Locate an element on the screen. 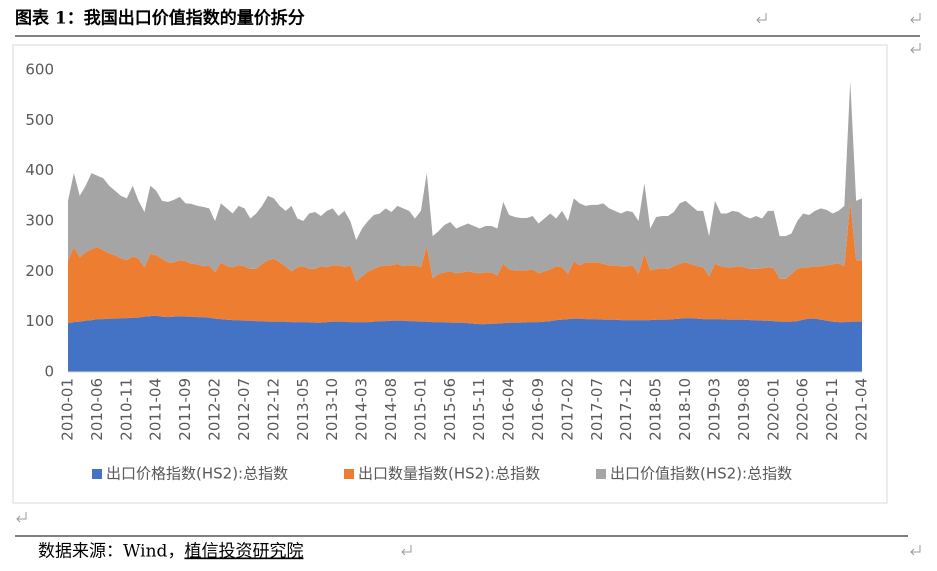  x-tick-label: 2016-09 is located at coordinates (538, 409).